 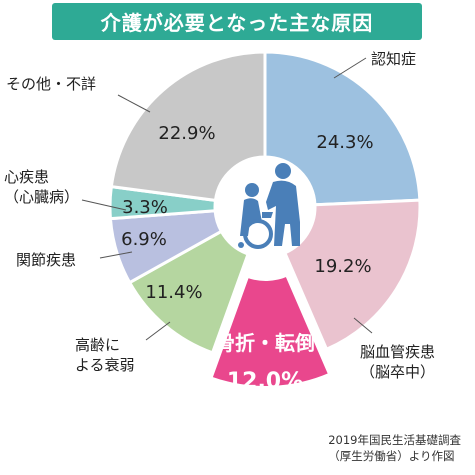 I want to click on slice-category-6-line-0: その他・不詳, so click(x=51, y=84).